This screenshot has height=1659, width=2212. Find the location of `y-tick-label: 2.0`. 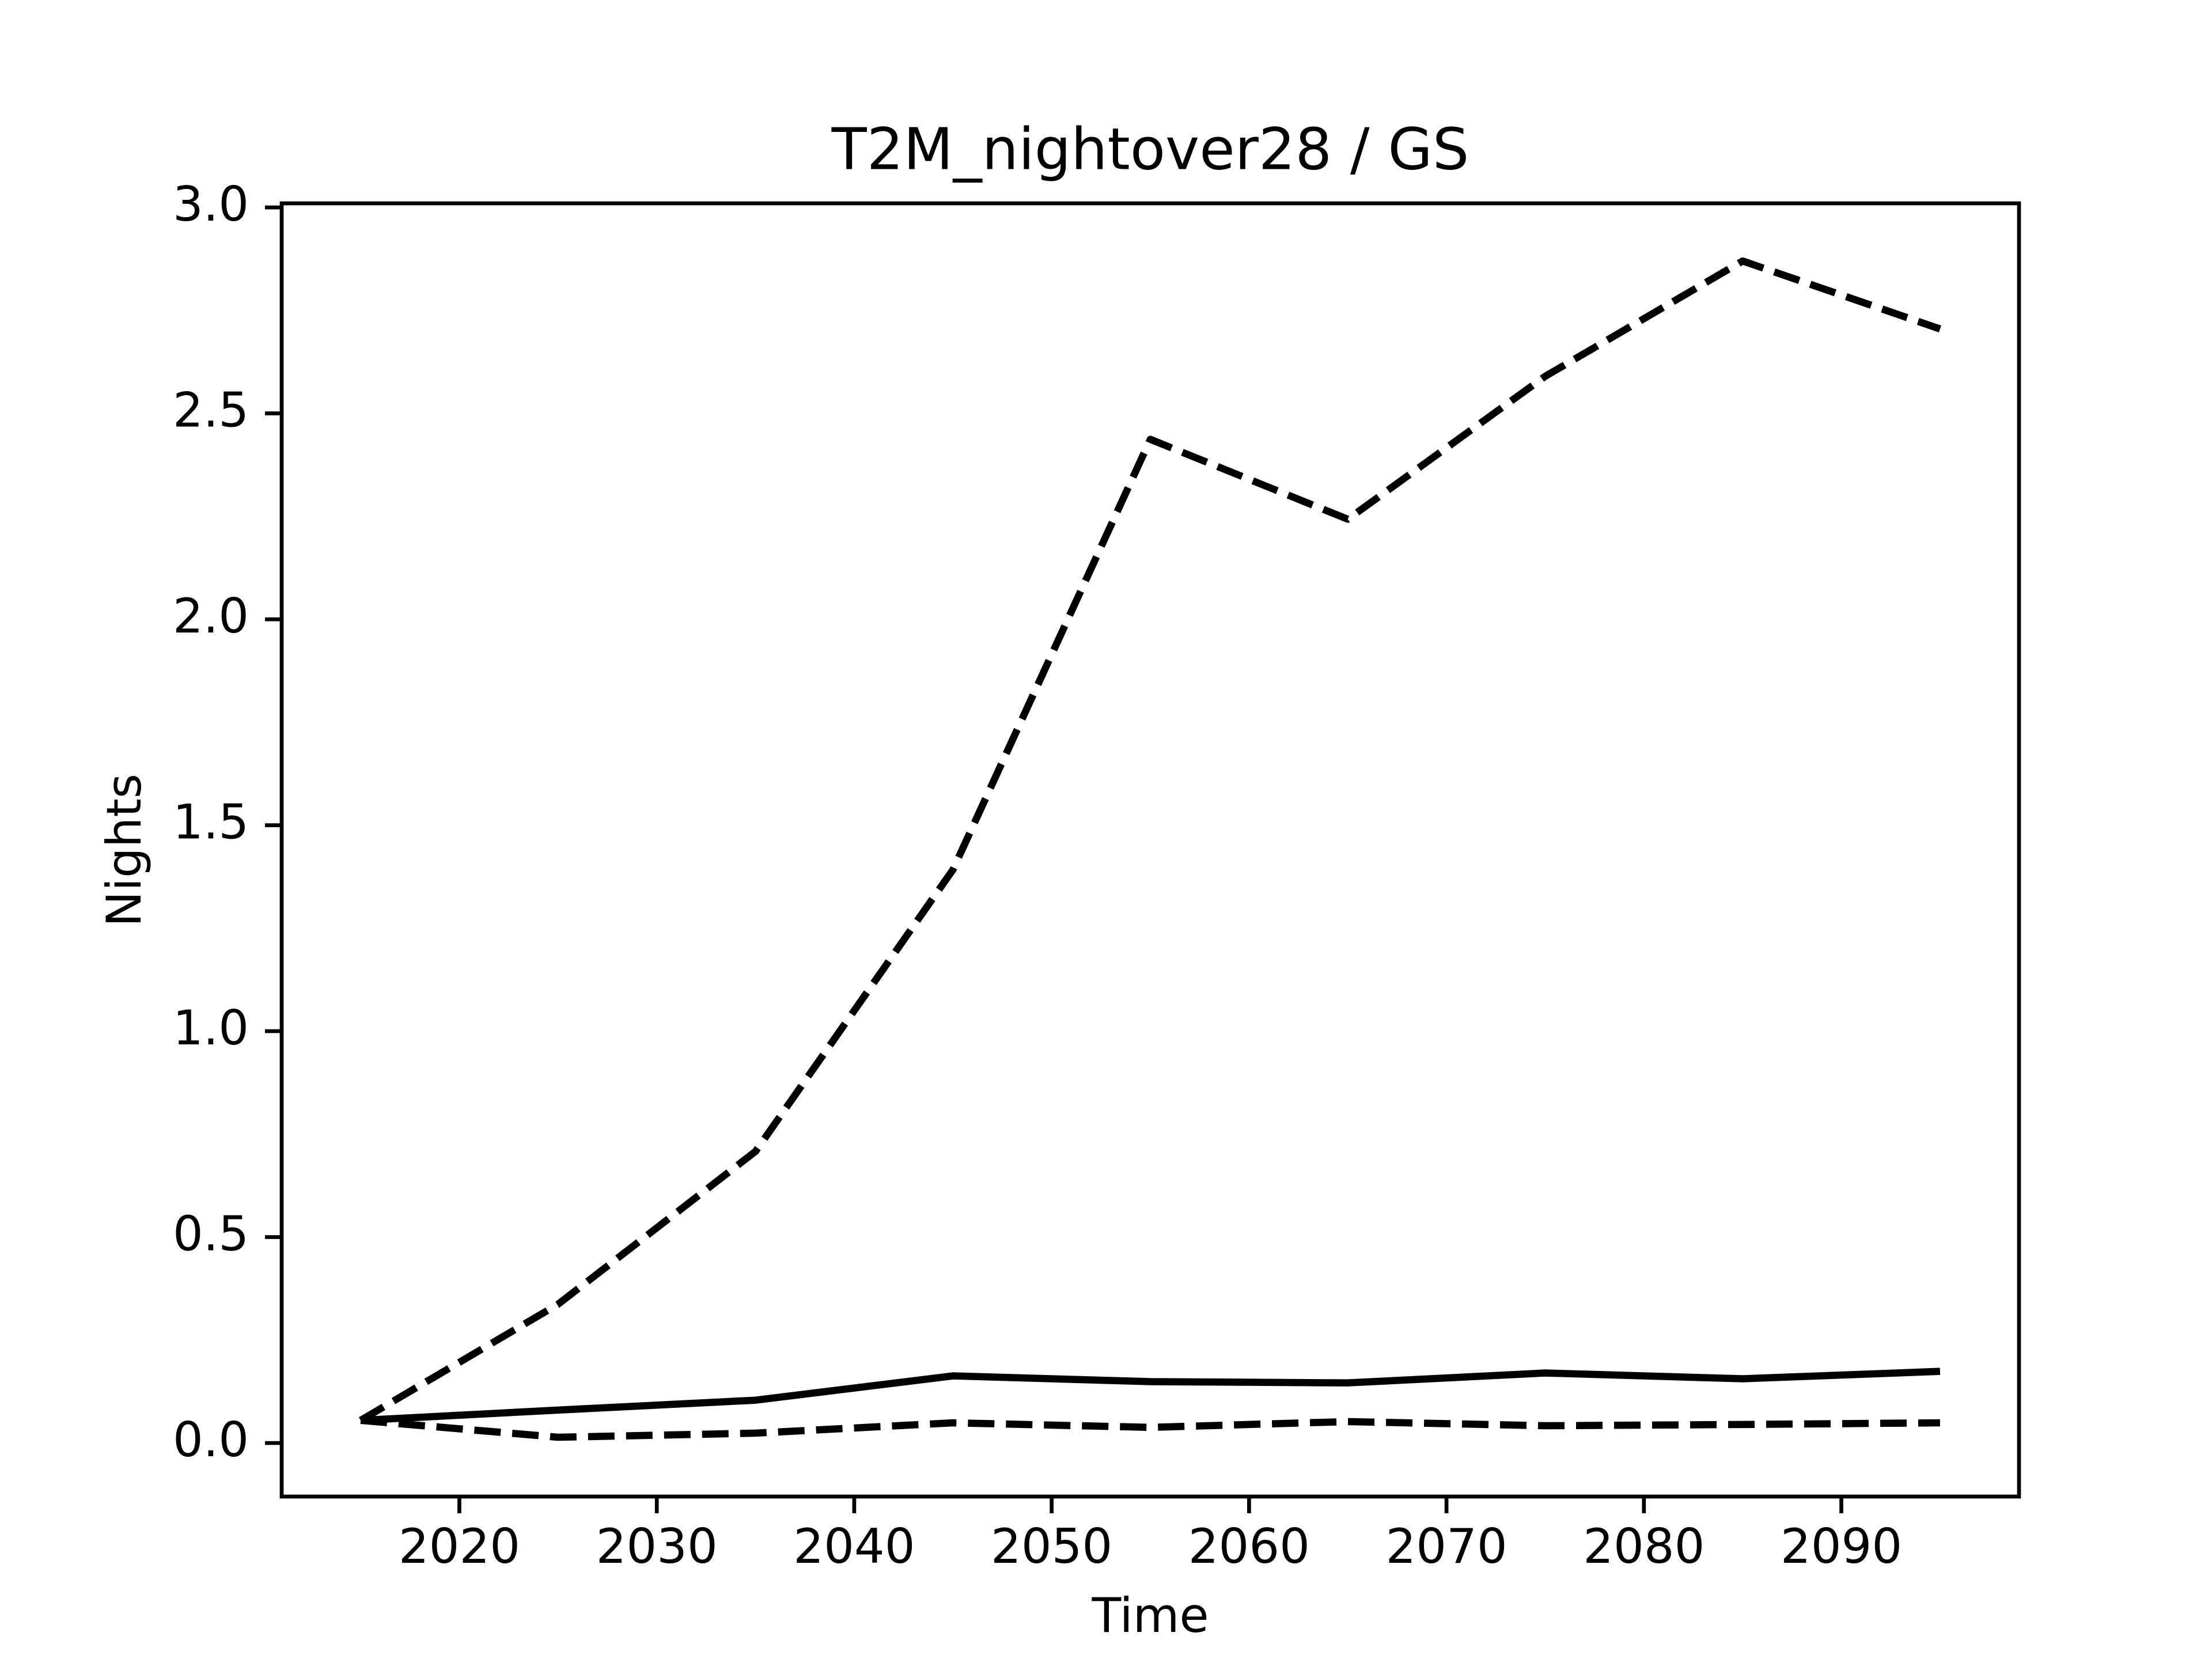

y-tick-label: 2.0 is located at coordinates (211, 616).